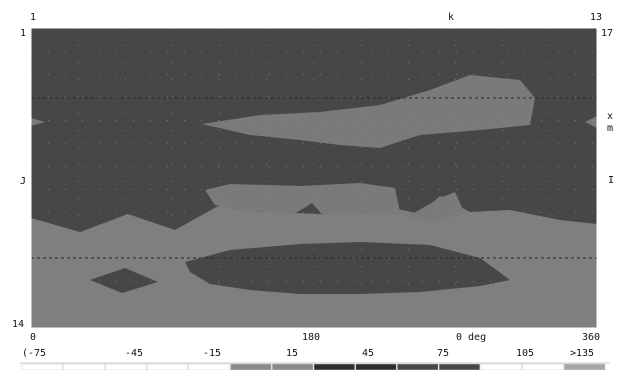 The height and width of the screenshot is (370, 618). What do you see at coordinates (124, 280) in the screenshot?
I see `small-diamond-region` at bounding box center [124, 280].